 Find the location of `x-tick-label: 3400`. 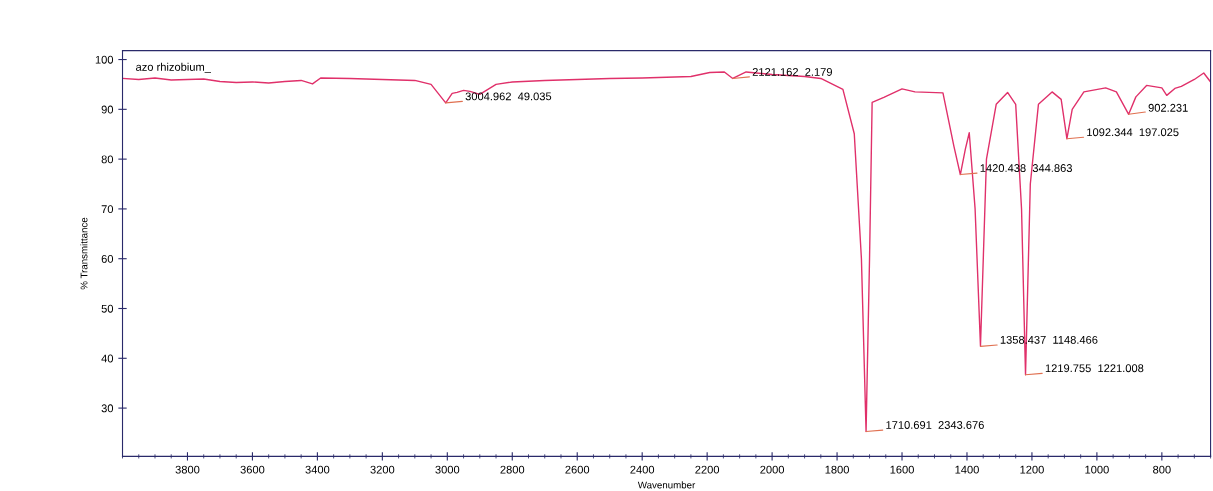

x-tick-label: 3400 is located at coordinates (317, 469).